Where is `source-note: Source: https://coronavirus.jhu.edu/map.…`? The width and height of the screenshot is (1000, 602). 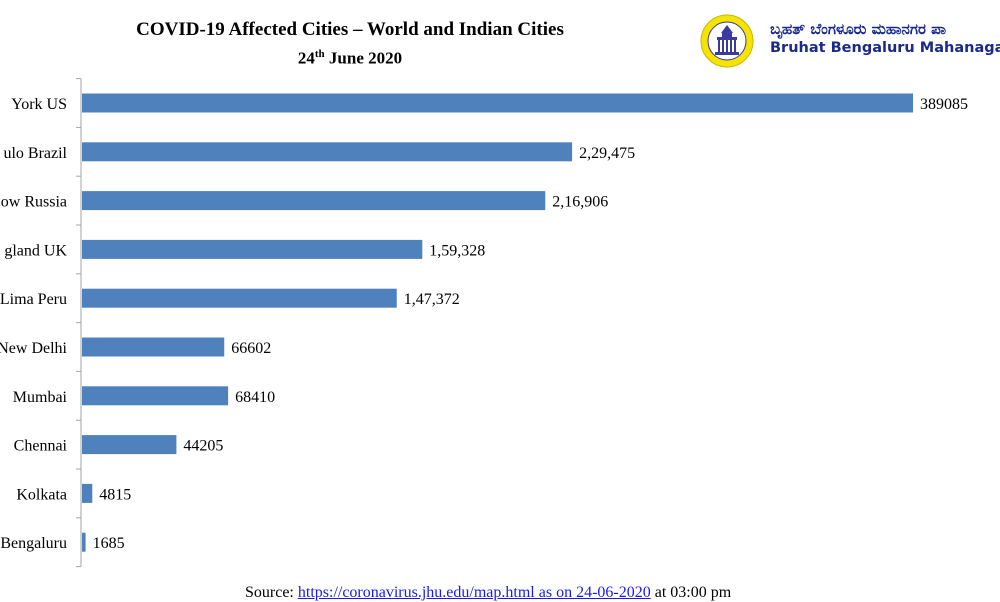 source-note: Source: https://coronavirus.jhu.edu/map.… is located at coordinates (488, 593).